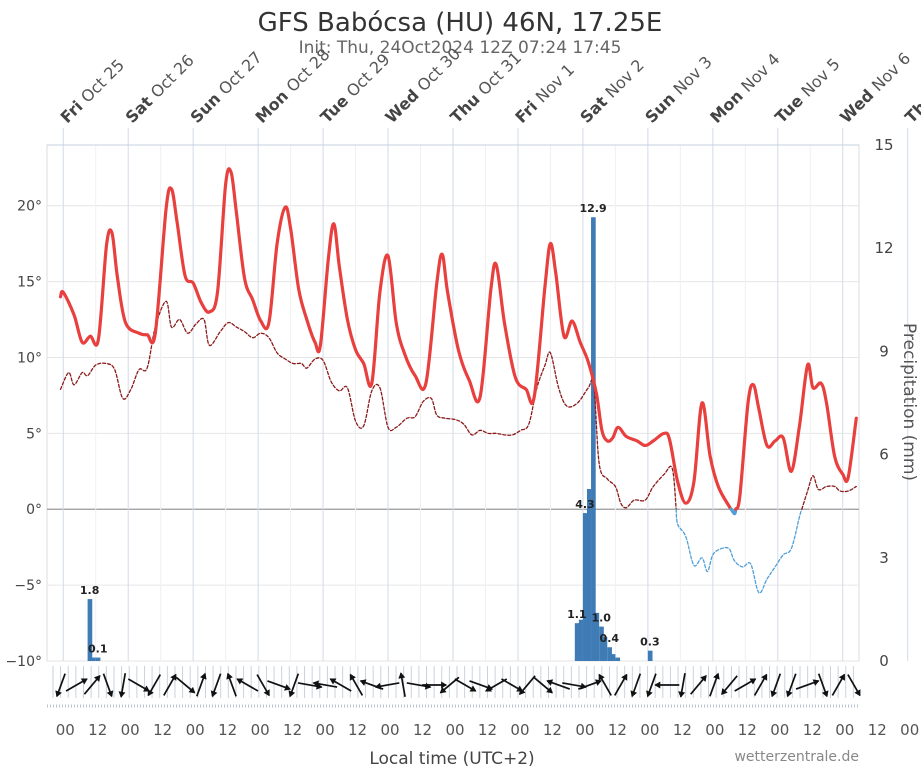 The height and width of the screenshot is (768, 921). Describe the element at coordinates (544, 93) in the screenshot. I see `day-label: Fri Nov 1` at that location.